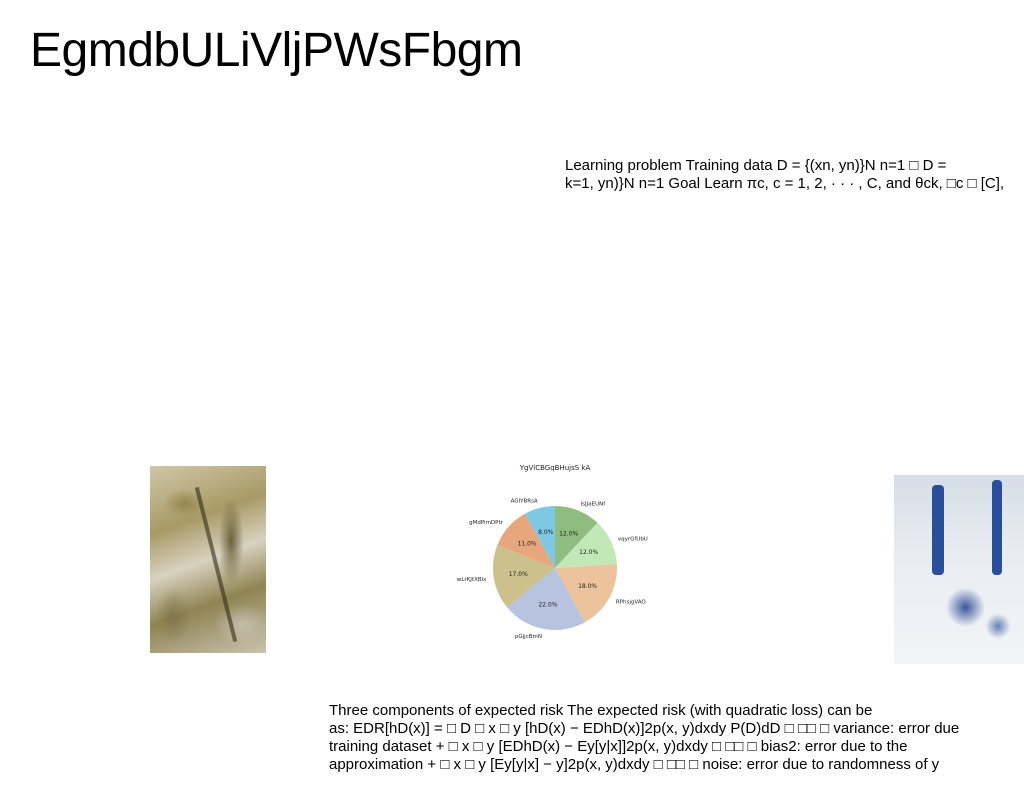  I want to click on slice-percent-label: 8.0%, so click(546, 532).